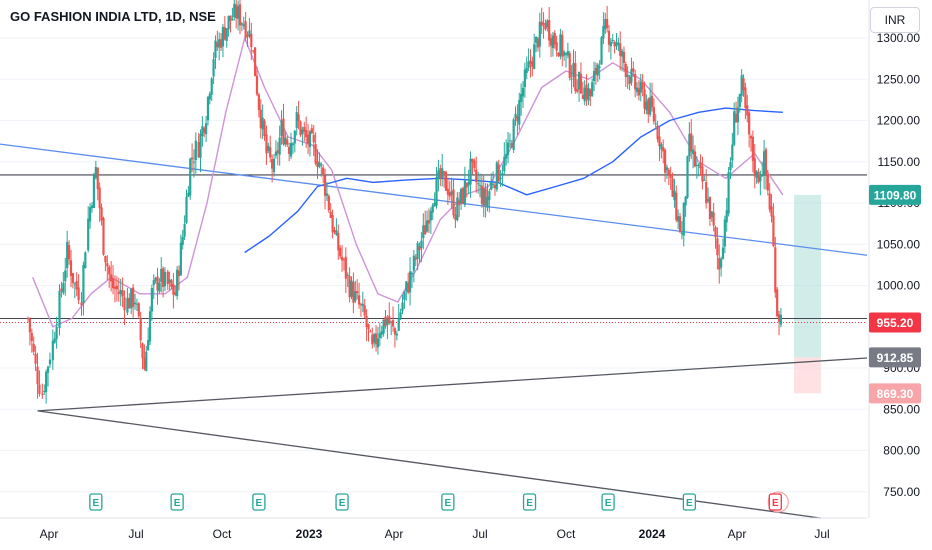 The width and height of the screenshot is (932, 550). Describe the element at coordinates (895, 20) in the screenshot. I see `currency-button: INR` at that location.